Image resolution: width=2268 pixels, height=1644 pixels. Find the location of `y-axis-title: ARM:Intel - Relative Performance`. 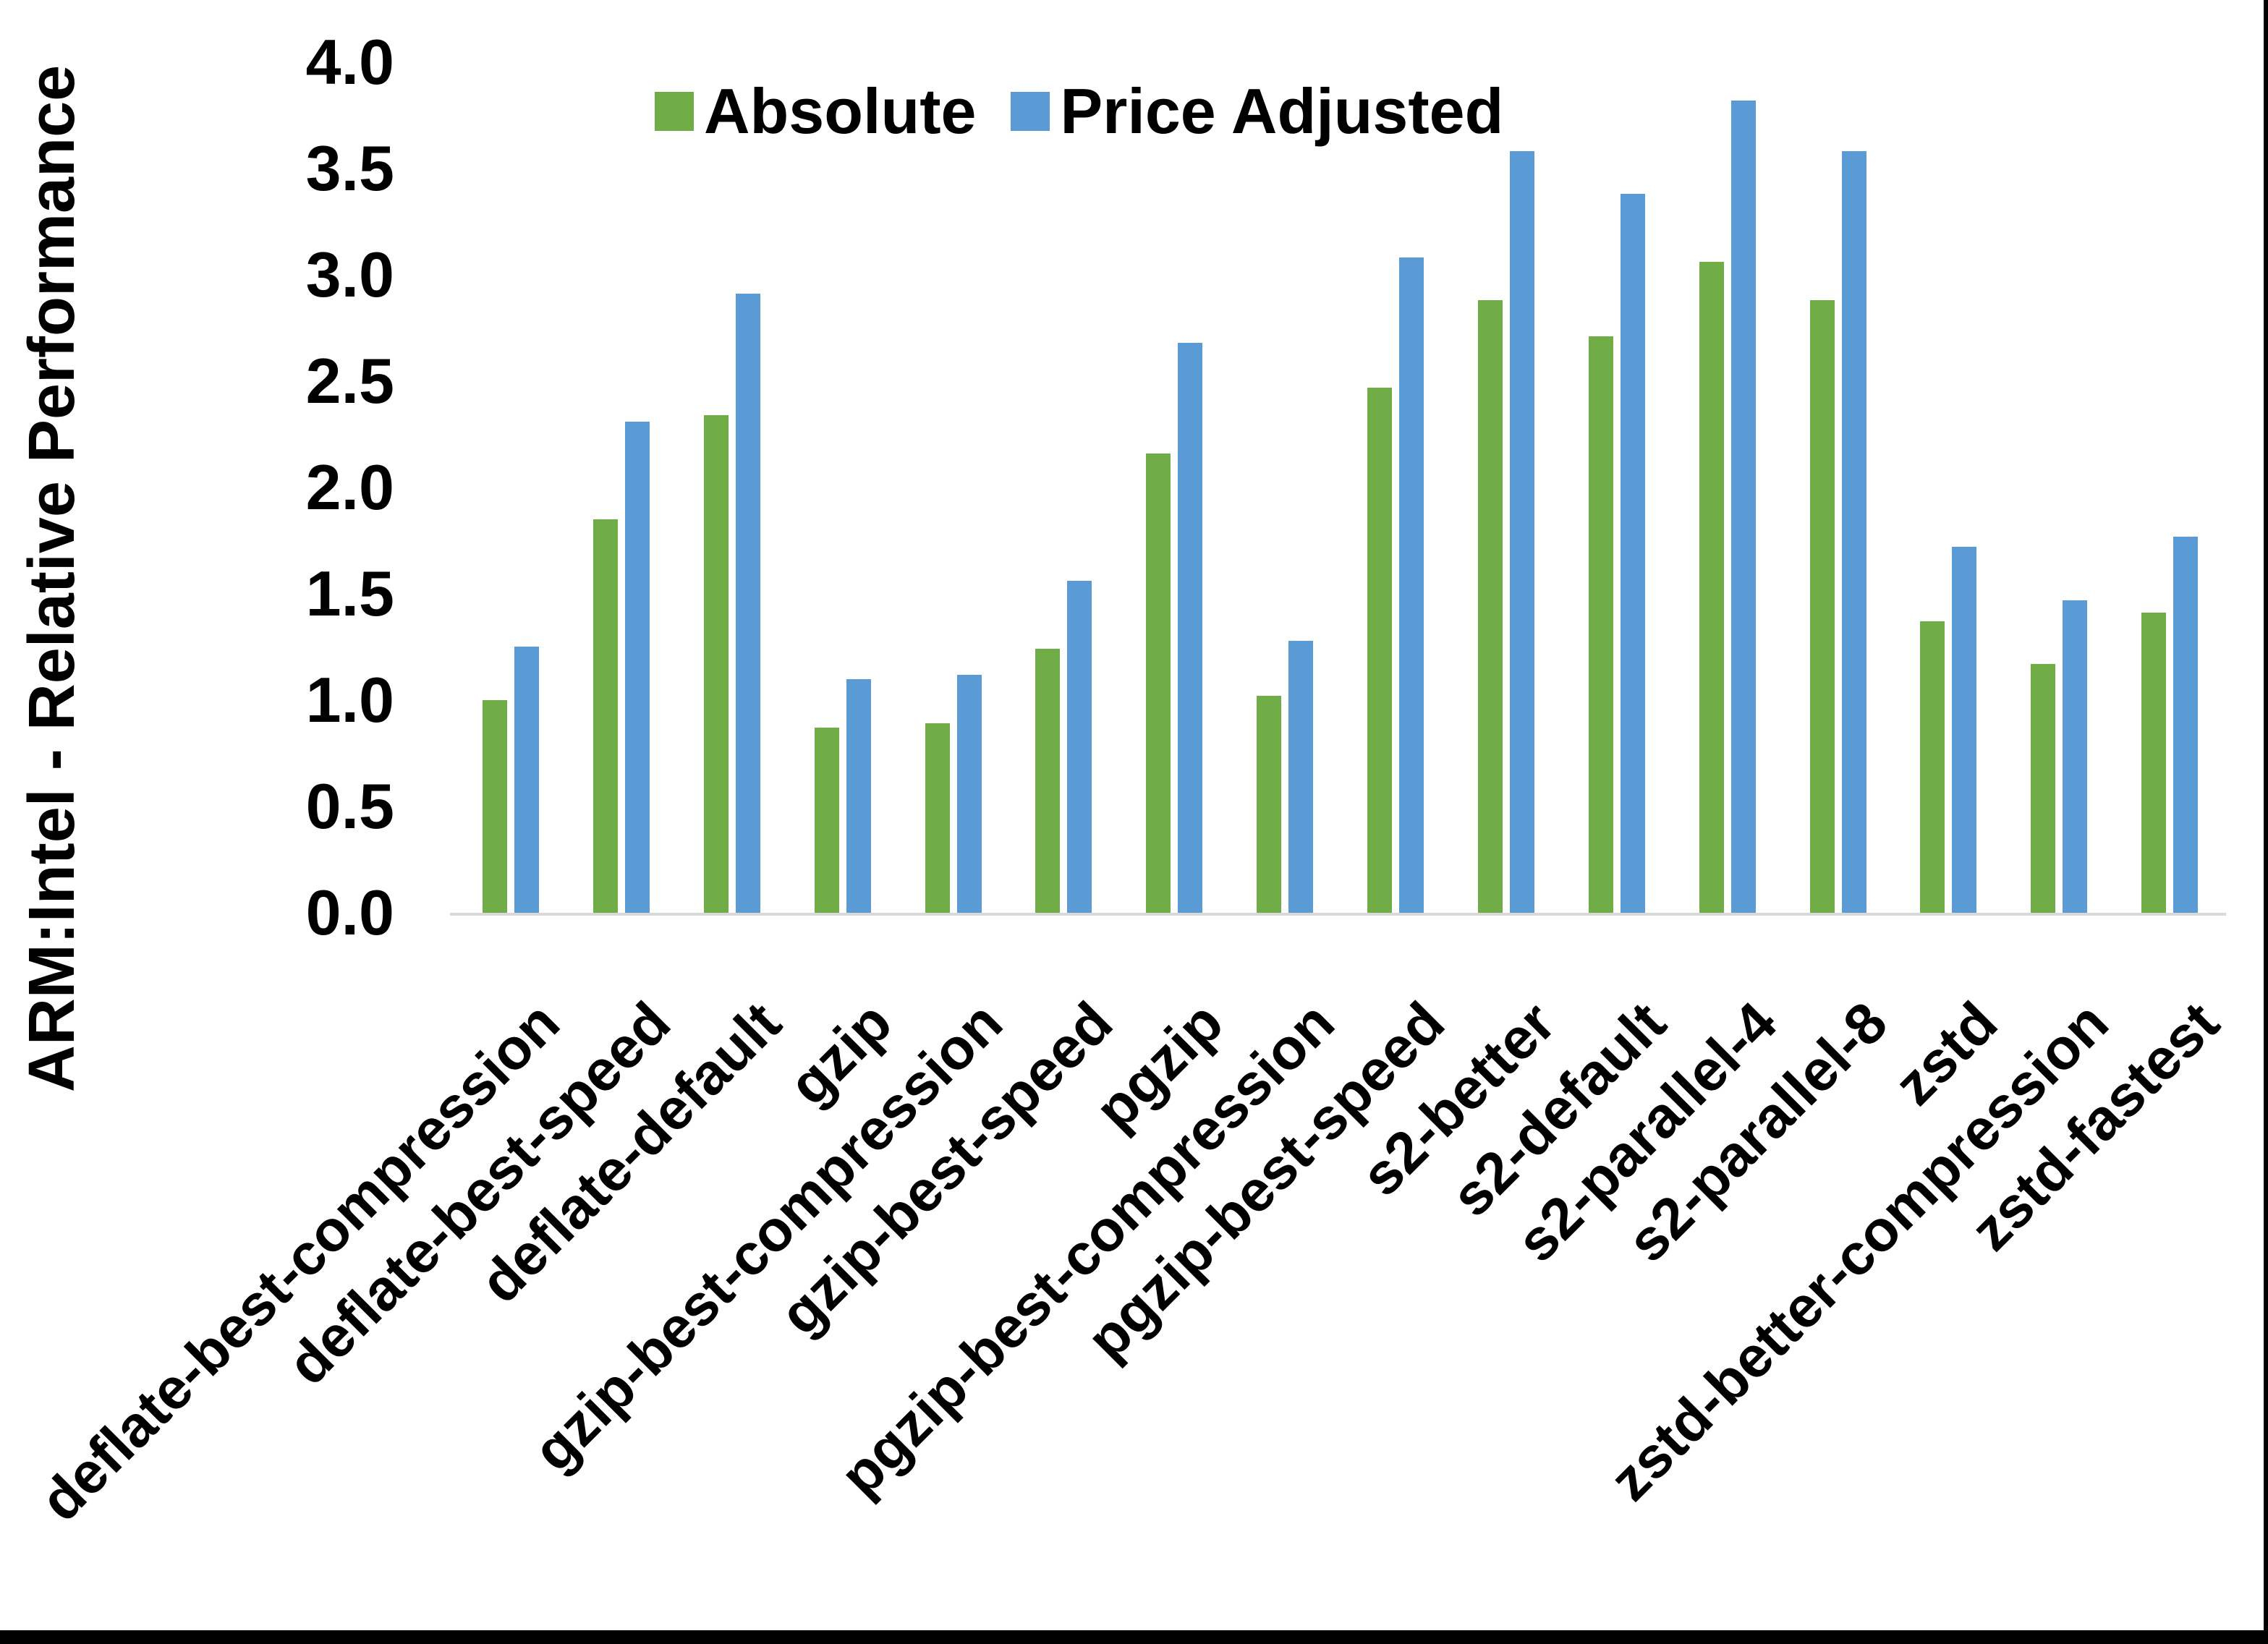

y-axis-title: ARM:Intel - Relative Performance is located at coordinates (52, 578).